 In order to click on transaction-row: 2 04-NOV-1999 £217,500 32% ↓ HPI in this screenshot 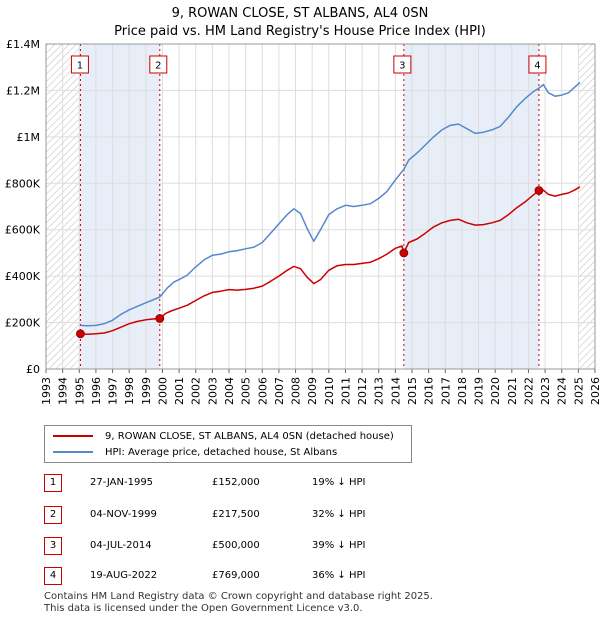, I will do `click(300, 516)`.